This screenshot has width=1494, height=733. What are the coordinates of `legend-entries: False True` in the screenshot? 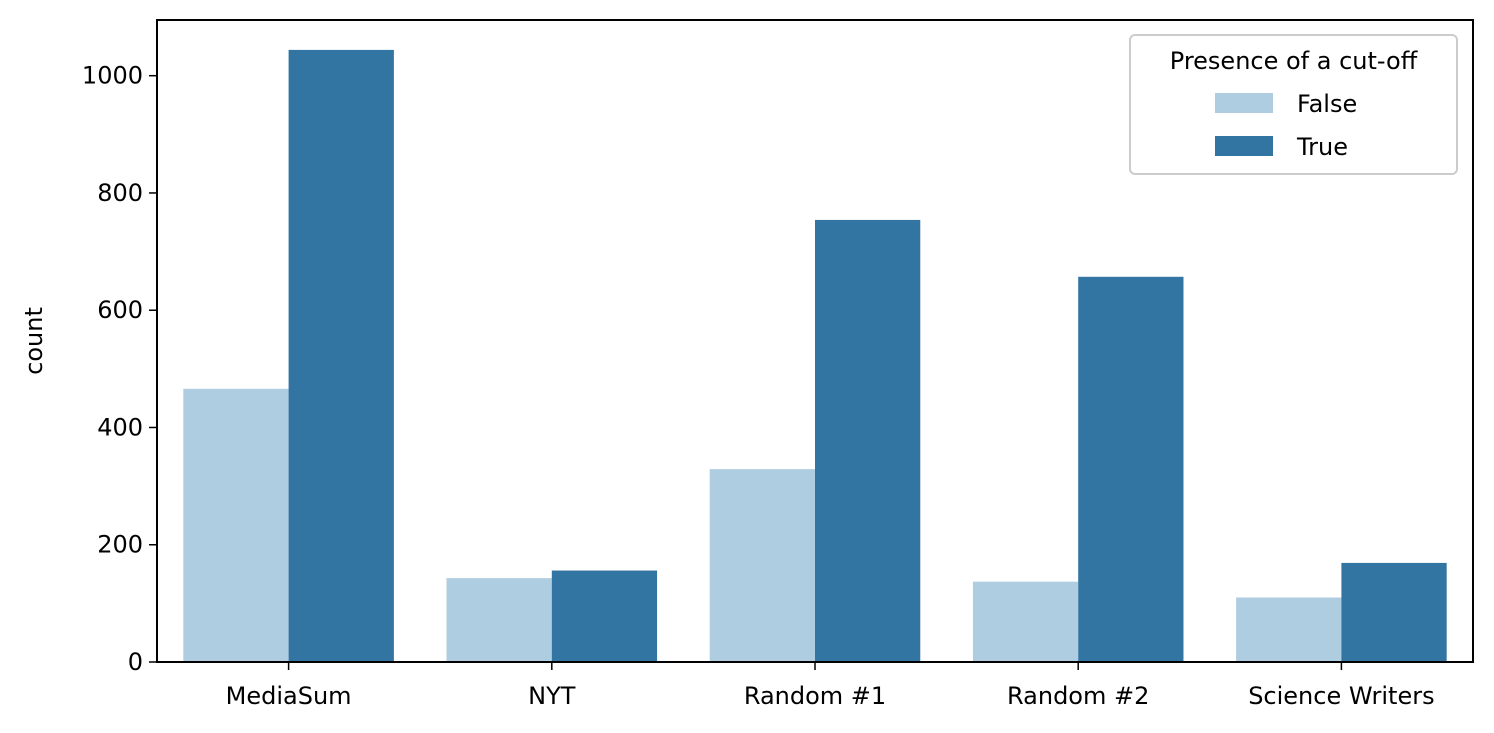 It's located at (1286, 125).